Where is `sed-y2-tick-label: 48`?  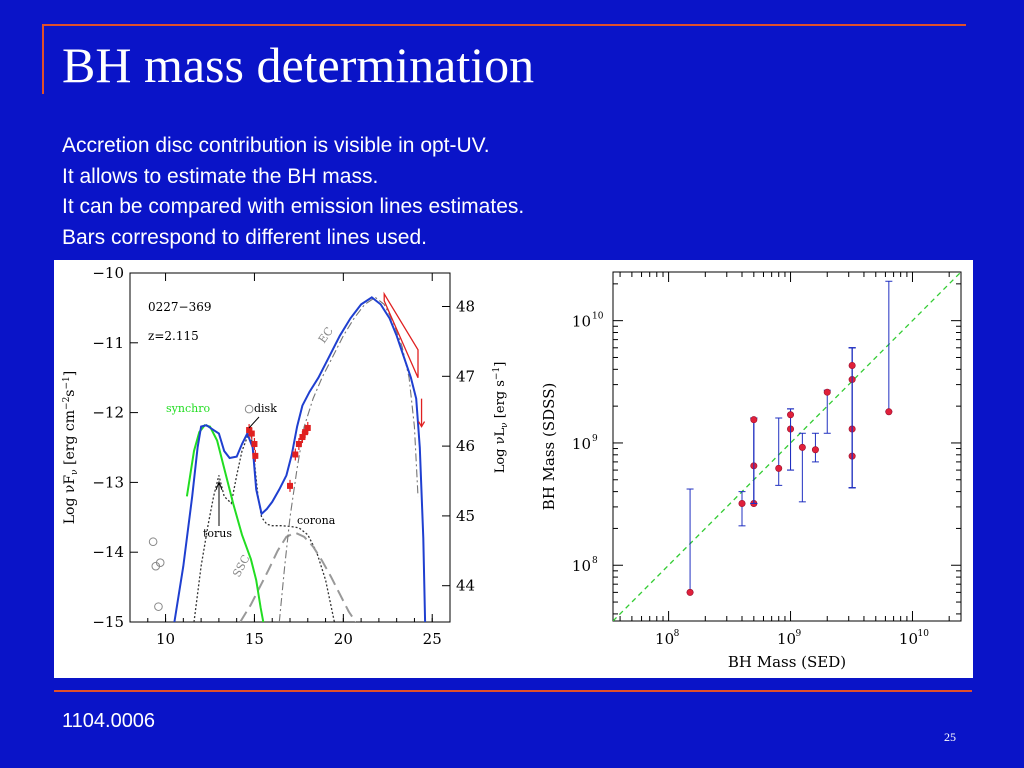
sed-y2-tick-label: 48 is located at coordinates (465, 307).